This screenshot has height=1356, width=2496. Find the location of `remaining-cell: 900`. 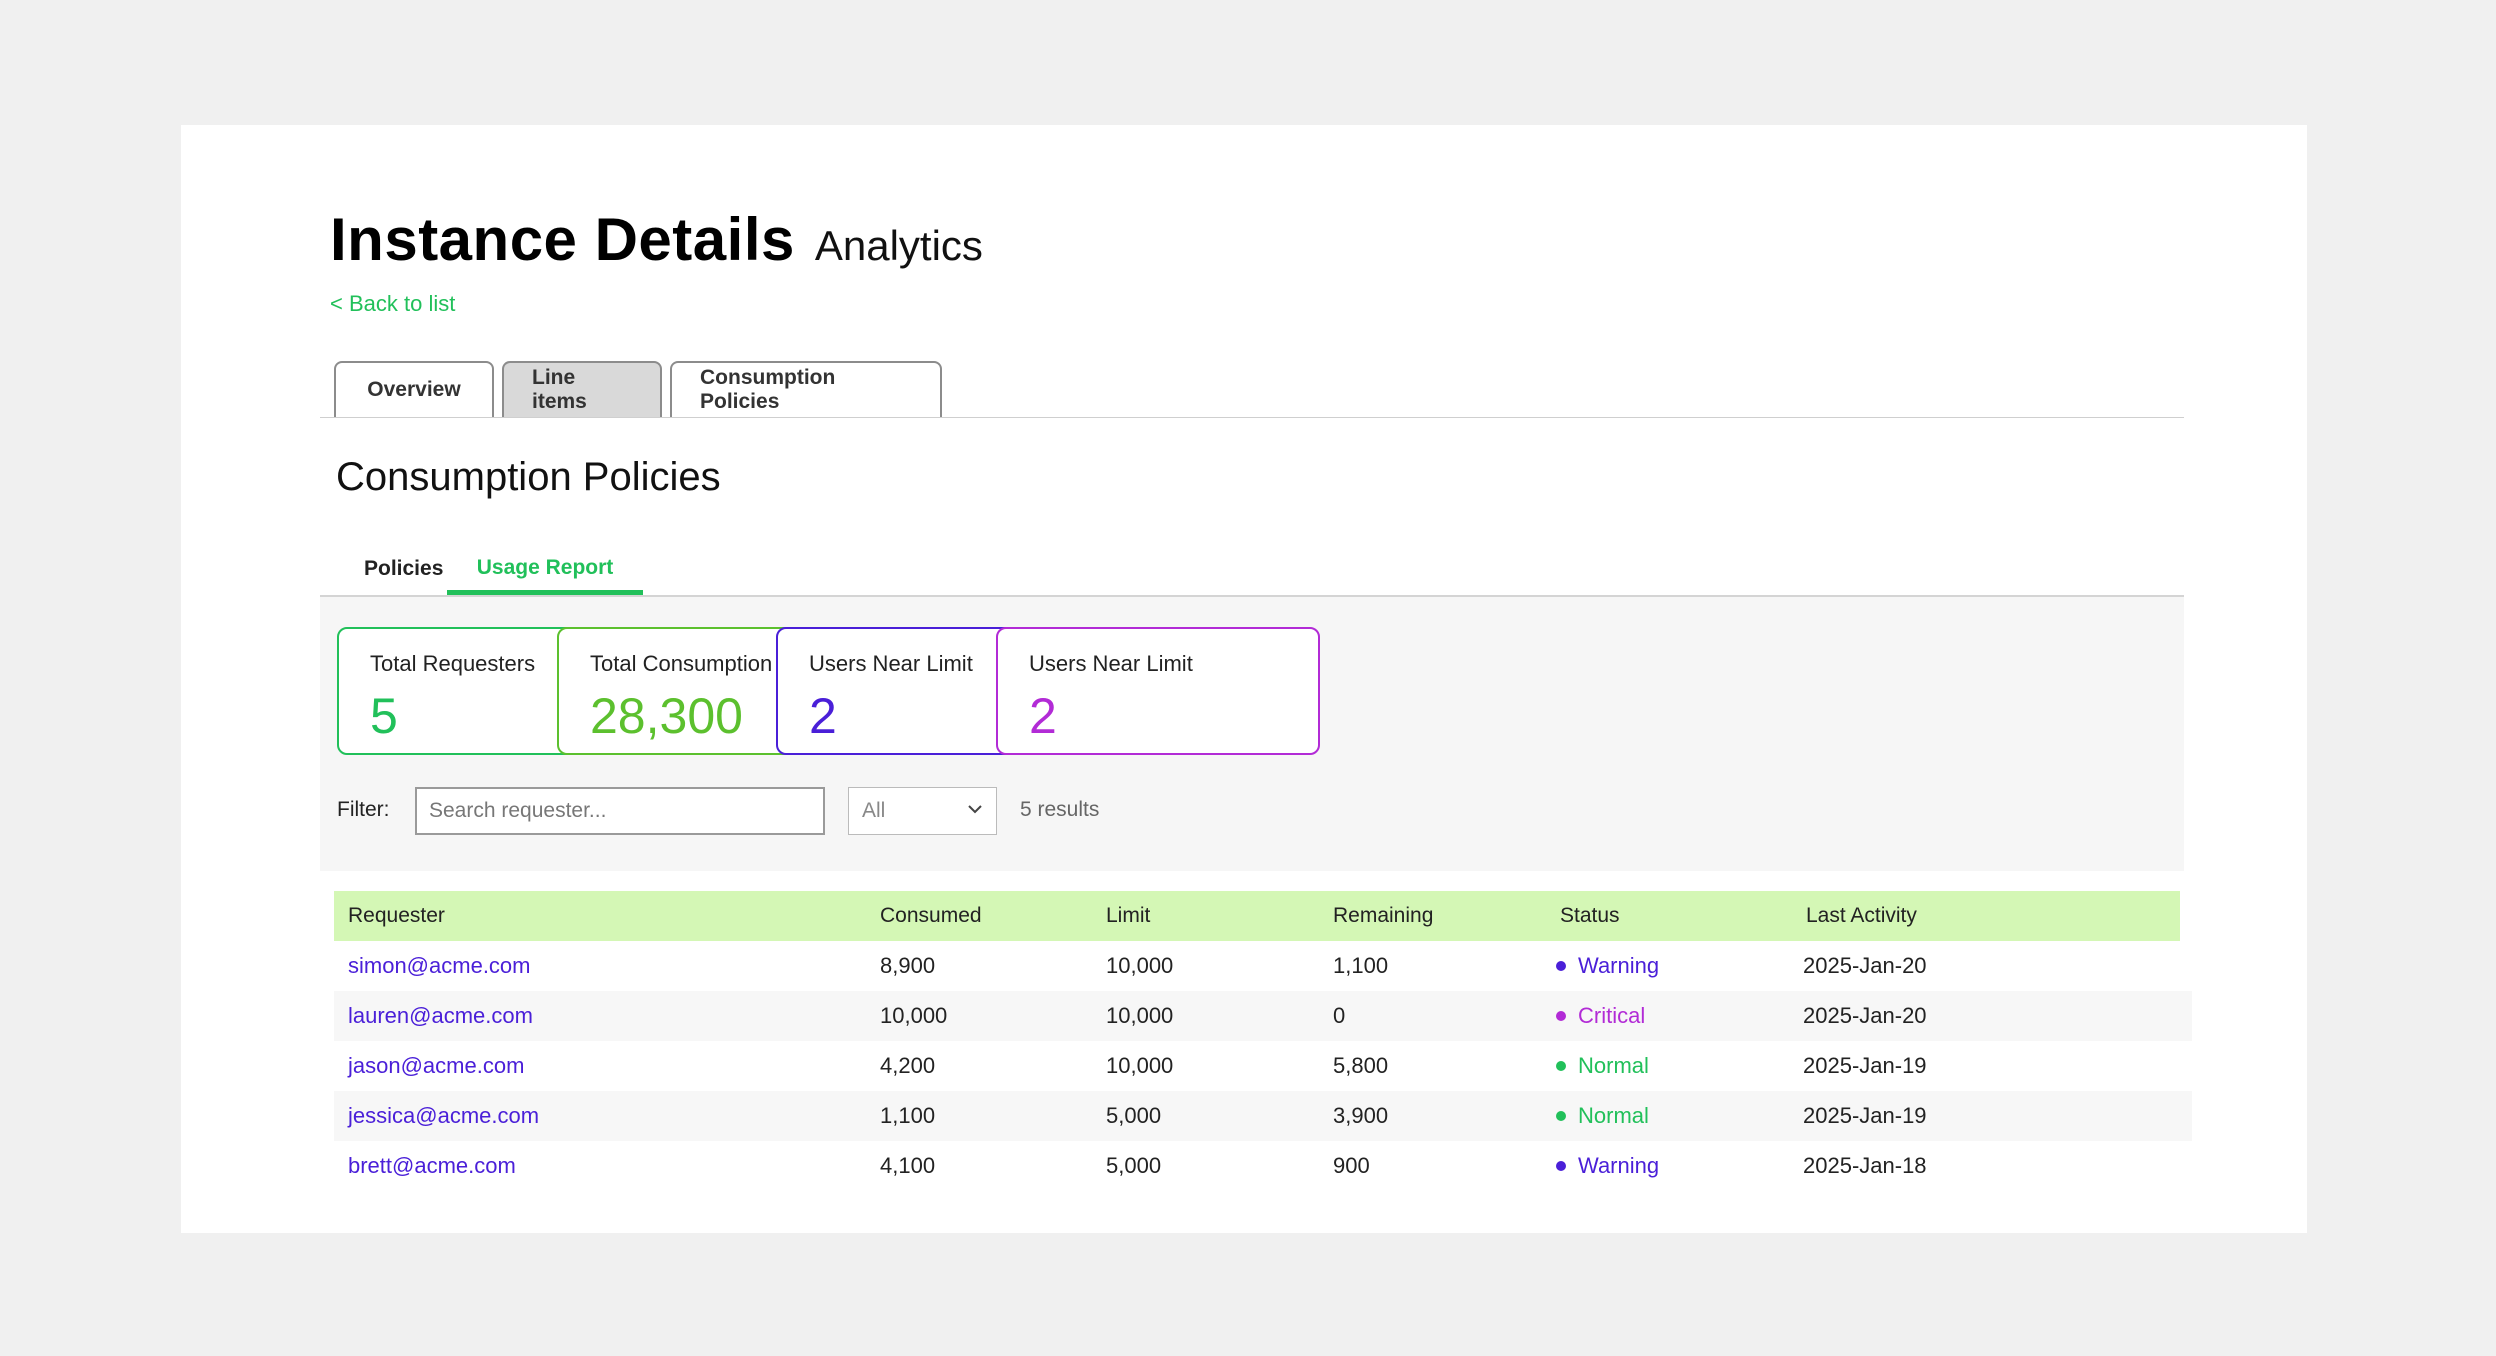

remaining-cell: 900 is located at coordinates (1351, 1165).